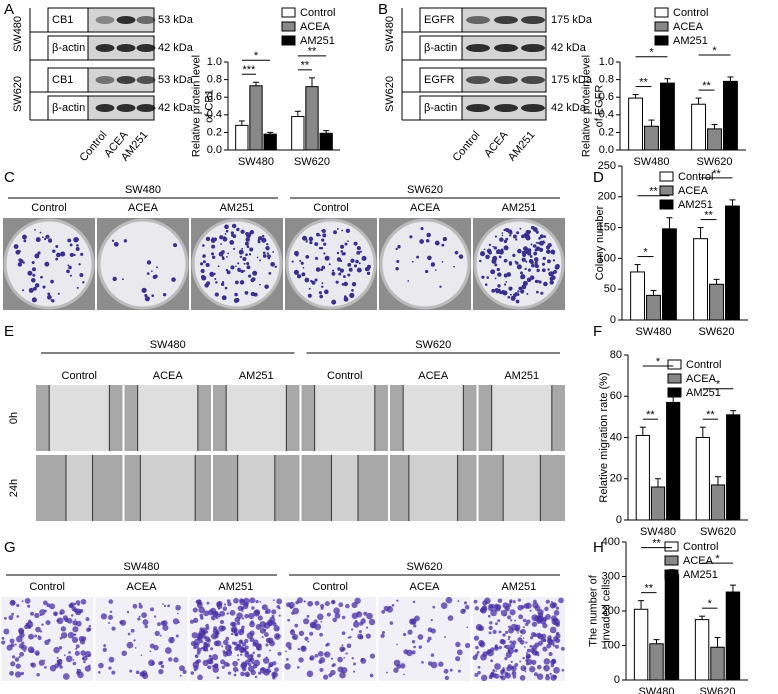 The height and width of the screenshot is (694, 778). Describe the element at coordinates (14, 488) in the screenshot. I see `time-label: 24h` at that location.